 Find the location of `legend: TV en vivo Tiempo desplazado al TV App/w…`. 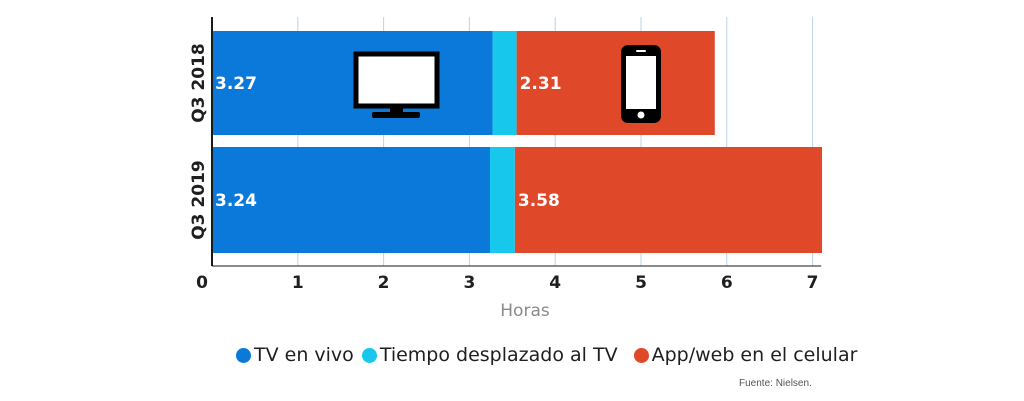

legend: TV en vivo Tiempo desplazado al TV App/w… is located at coordinates (554, 355).